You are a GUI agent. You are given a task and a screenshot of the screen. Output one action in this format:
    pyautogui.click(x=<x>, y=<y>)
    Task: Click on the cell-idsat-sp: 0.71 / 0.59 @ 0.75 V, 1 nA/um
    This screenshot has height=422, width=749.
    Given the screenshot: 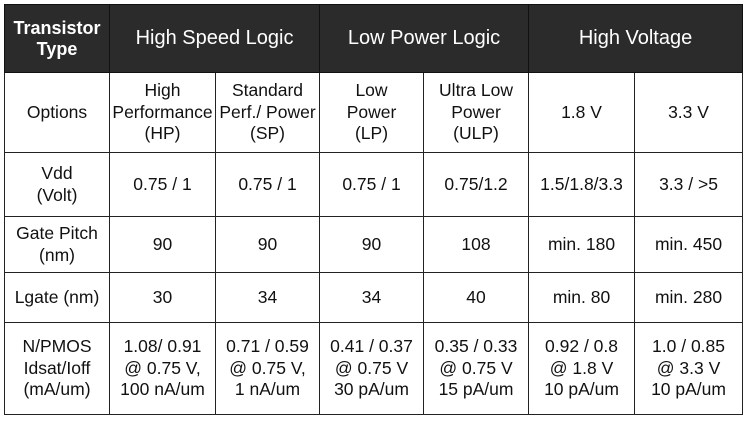 What is the action you would take?
    pyautogui.click(x=267, y=368)
    